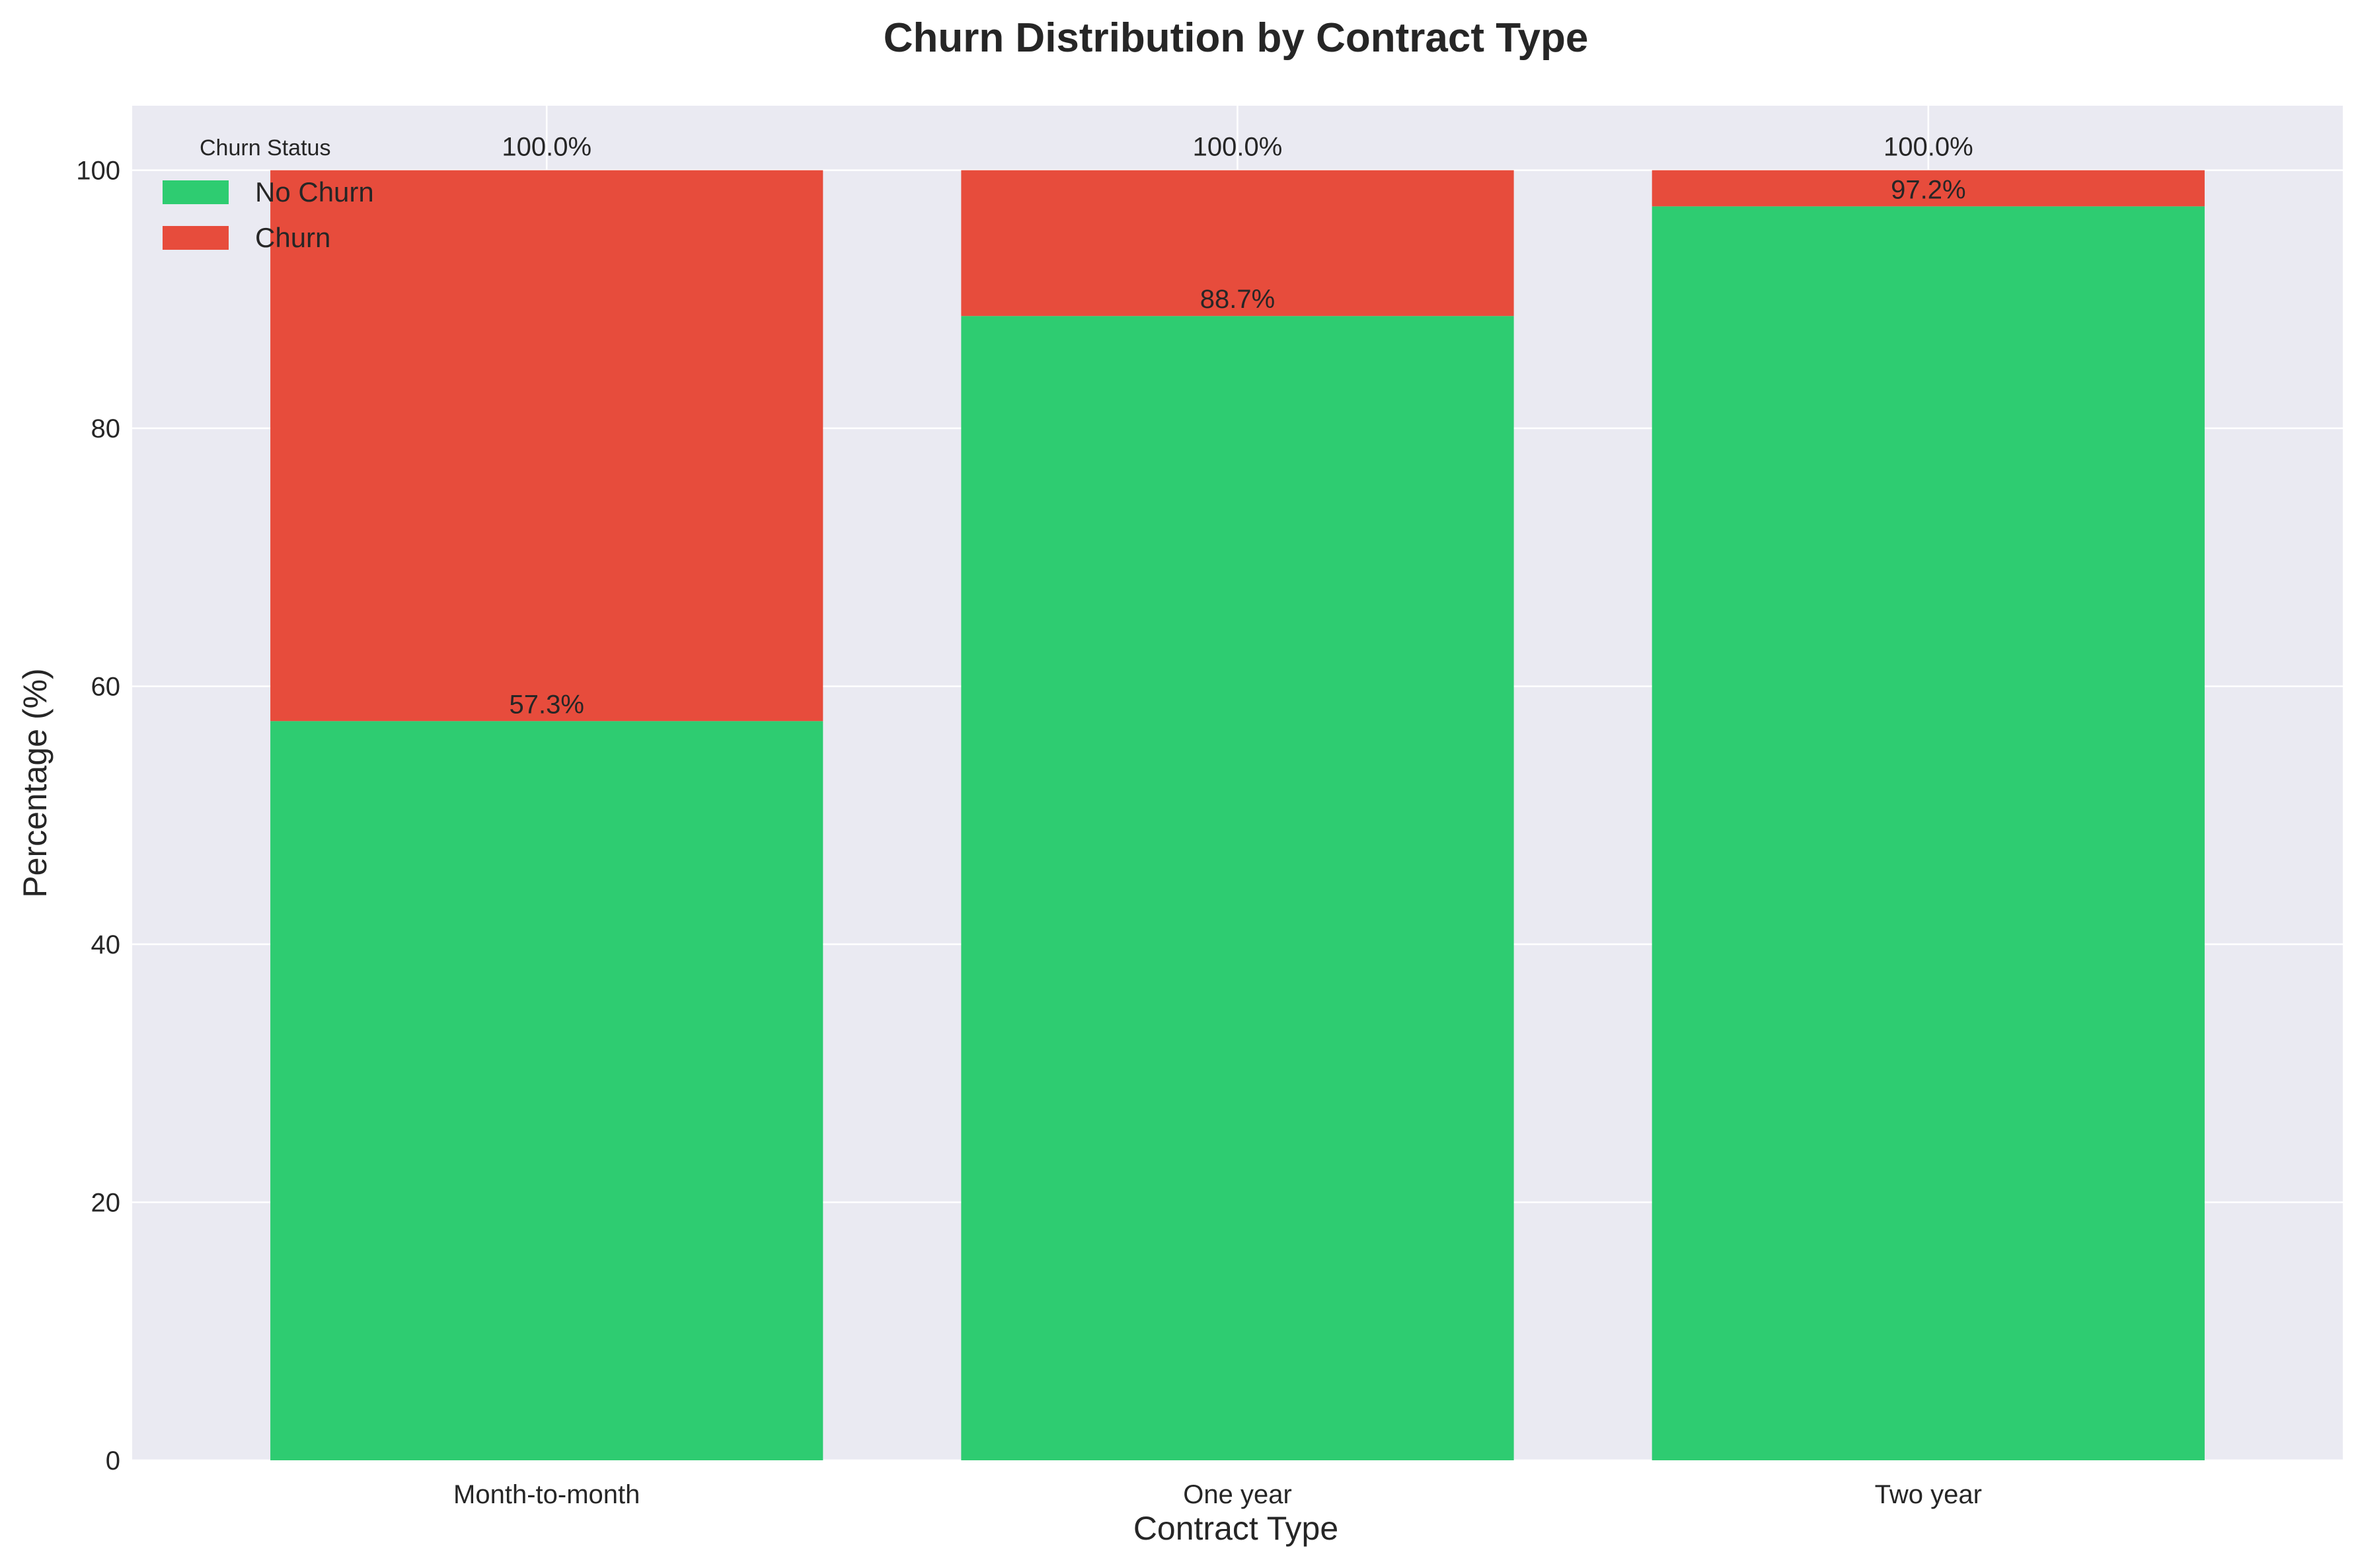 The height and width of the screenshot is (1568, 2360). What do you see at coordinates (196, 192) in the screenshot?
I see `legend-swatch-no-churn` at bounding box center [196, 192].